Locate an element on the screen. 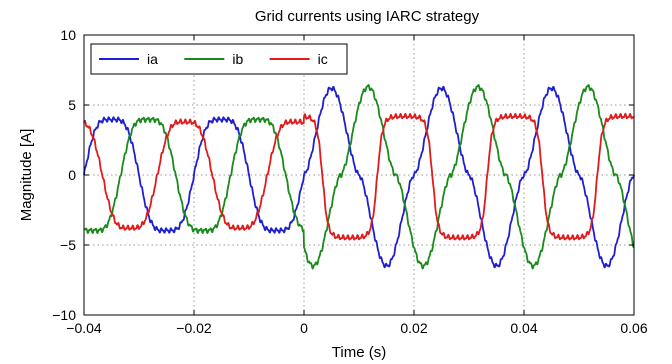 The width and height of the screenshot is (672, 364). legend-label-ia: ia is located at coordinates (152, 59).